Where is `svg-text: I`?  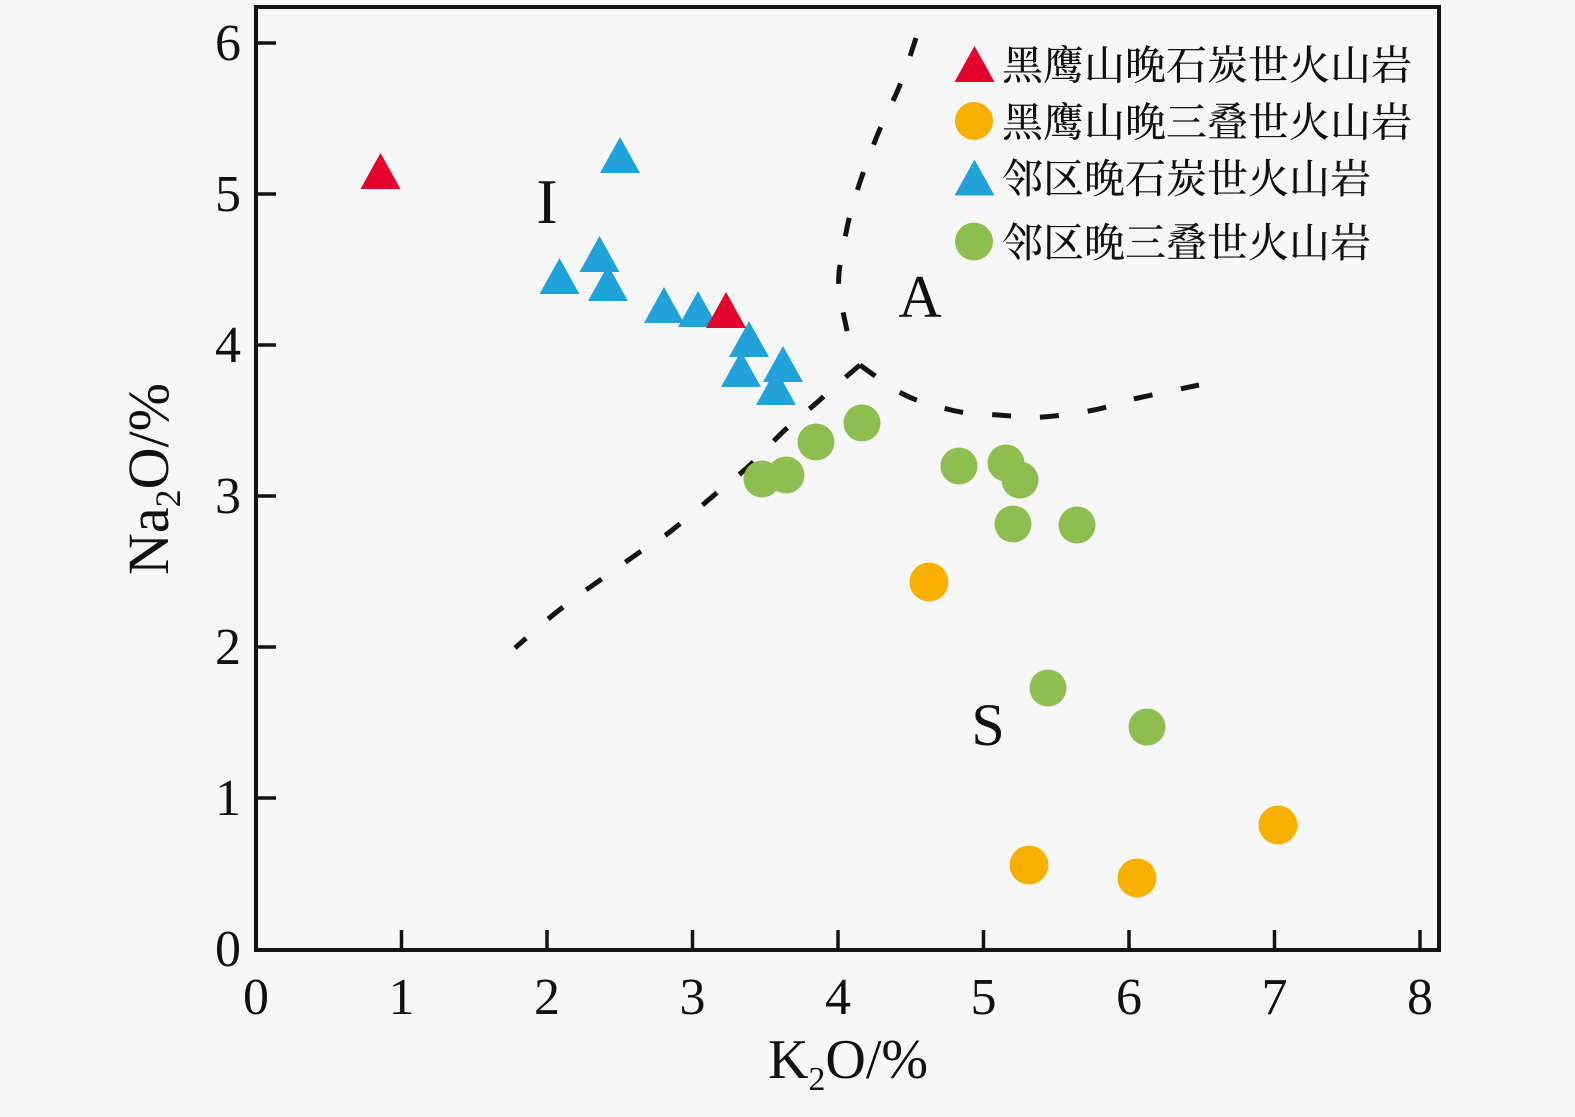 svg-text: I is located at coordinates (546, 201).